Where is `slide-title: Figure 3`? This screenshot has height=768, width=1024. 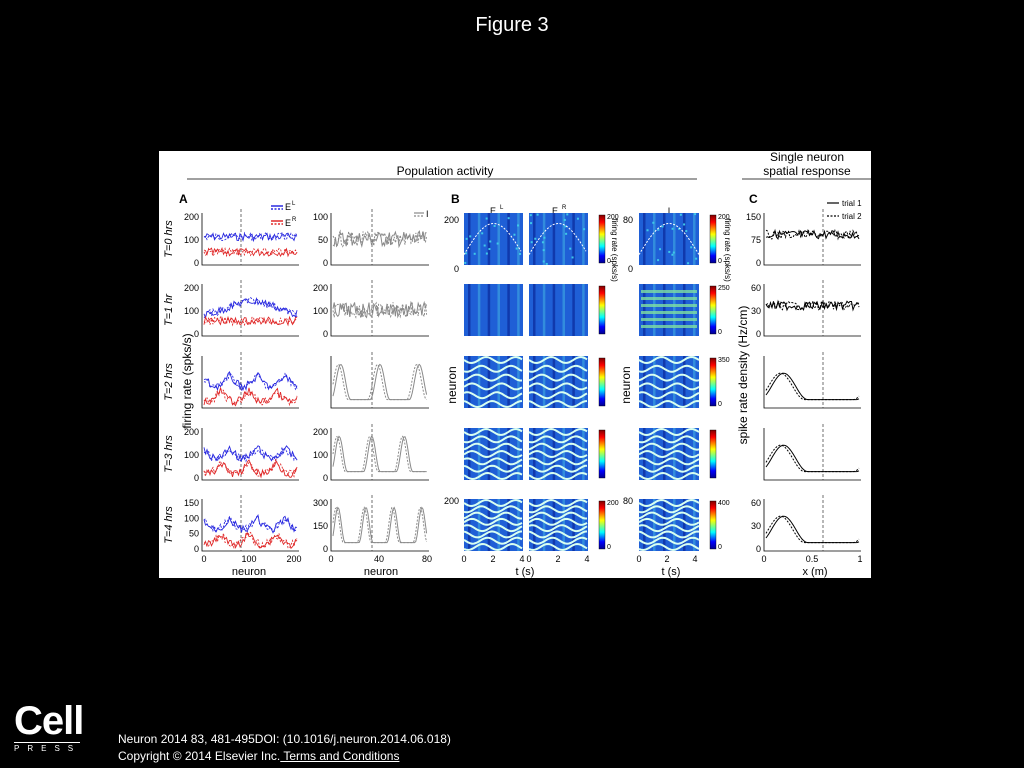 slide-title: Figure 3 is located at coordinates (512, 25).